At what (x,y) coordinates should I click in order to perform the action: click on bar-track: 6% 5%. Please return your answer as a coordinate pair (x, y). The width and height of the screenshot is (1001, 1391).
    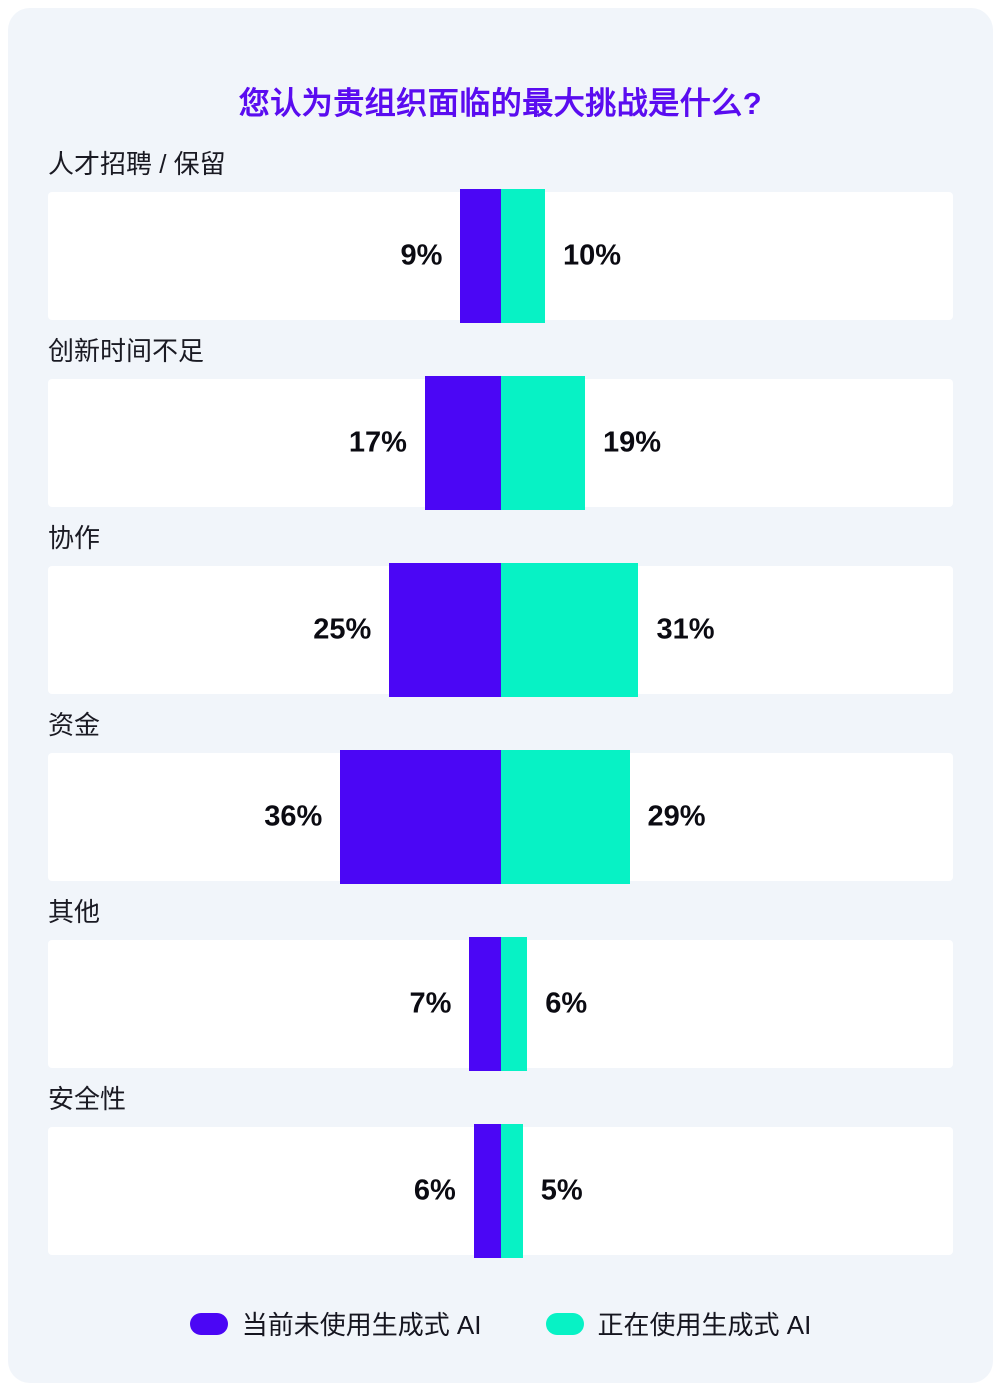
    Looking at the image, I should click on (500, 1191).